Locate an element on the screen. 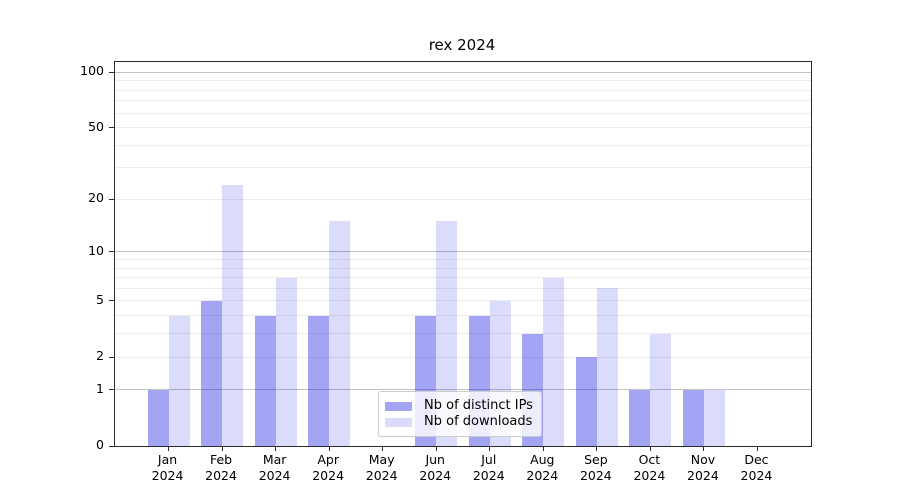  bar-distinct-ips-oct is located at coordinates (640, 417).